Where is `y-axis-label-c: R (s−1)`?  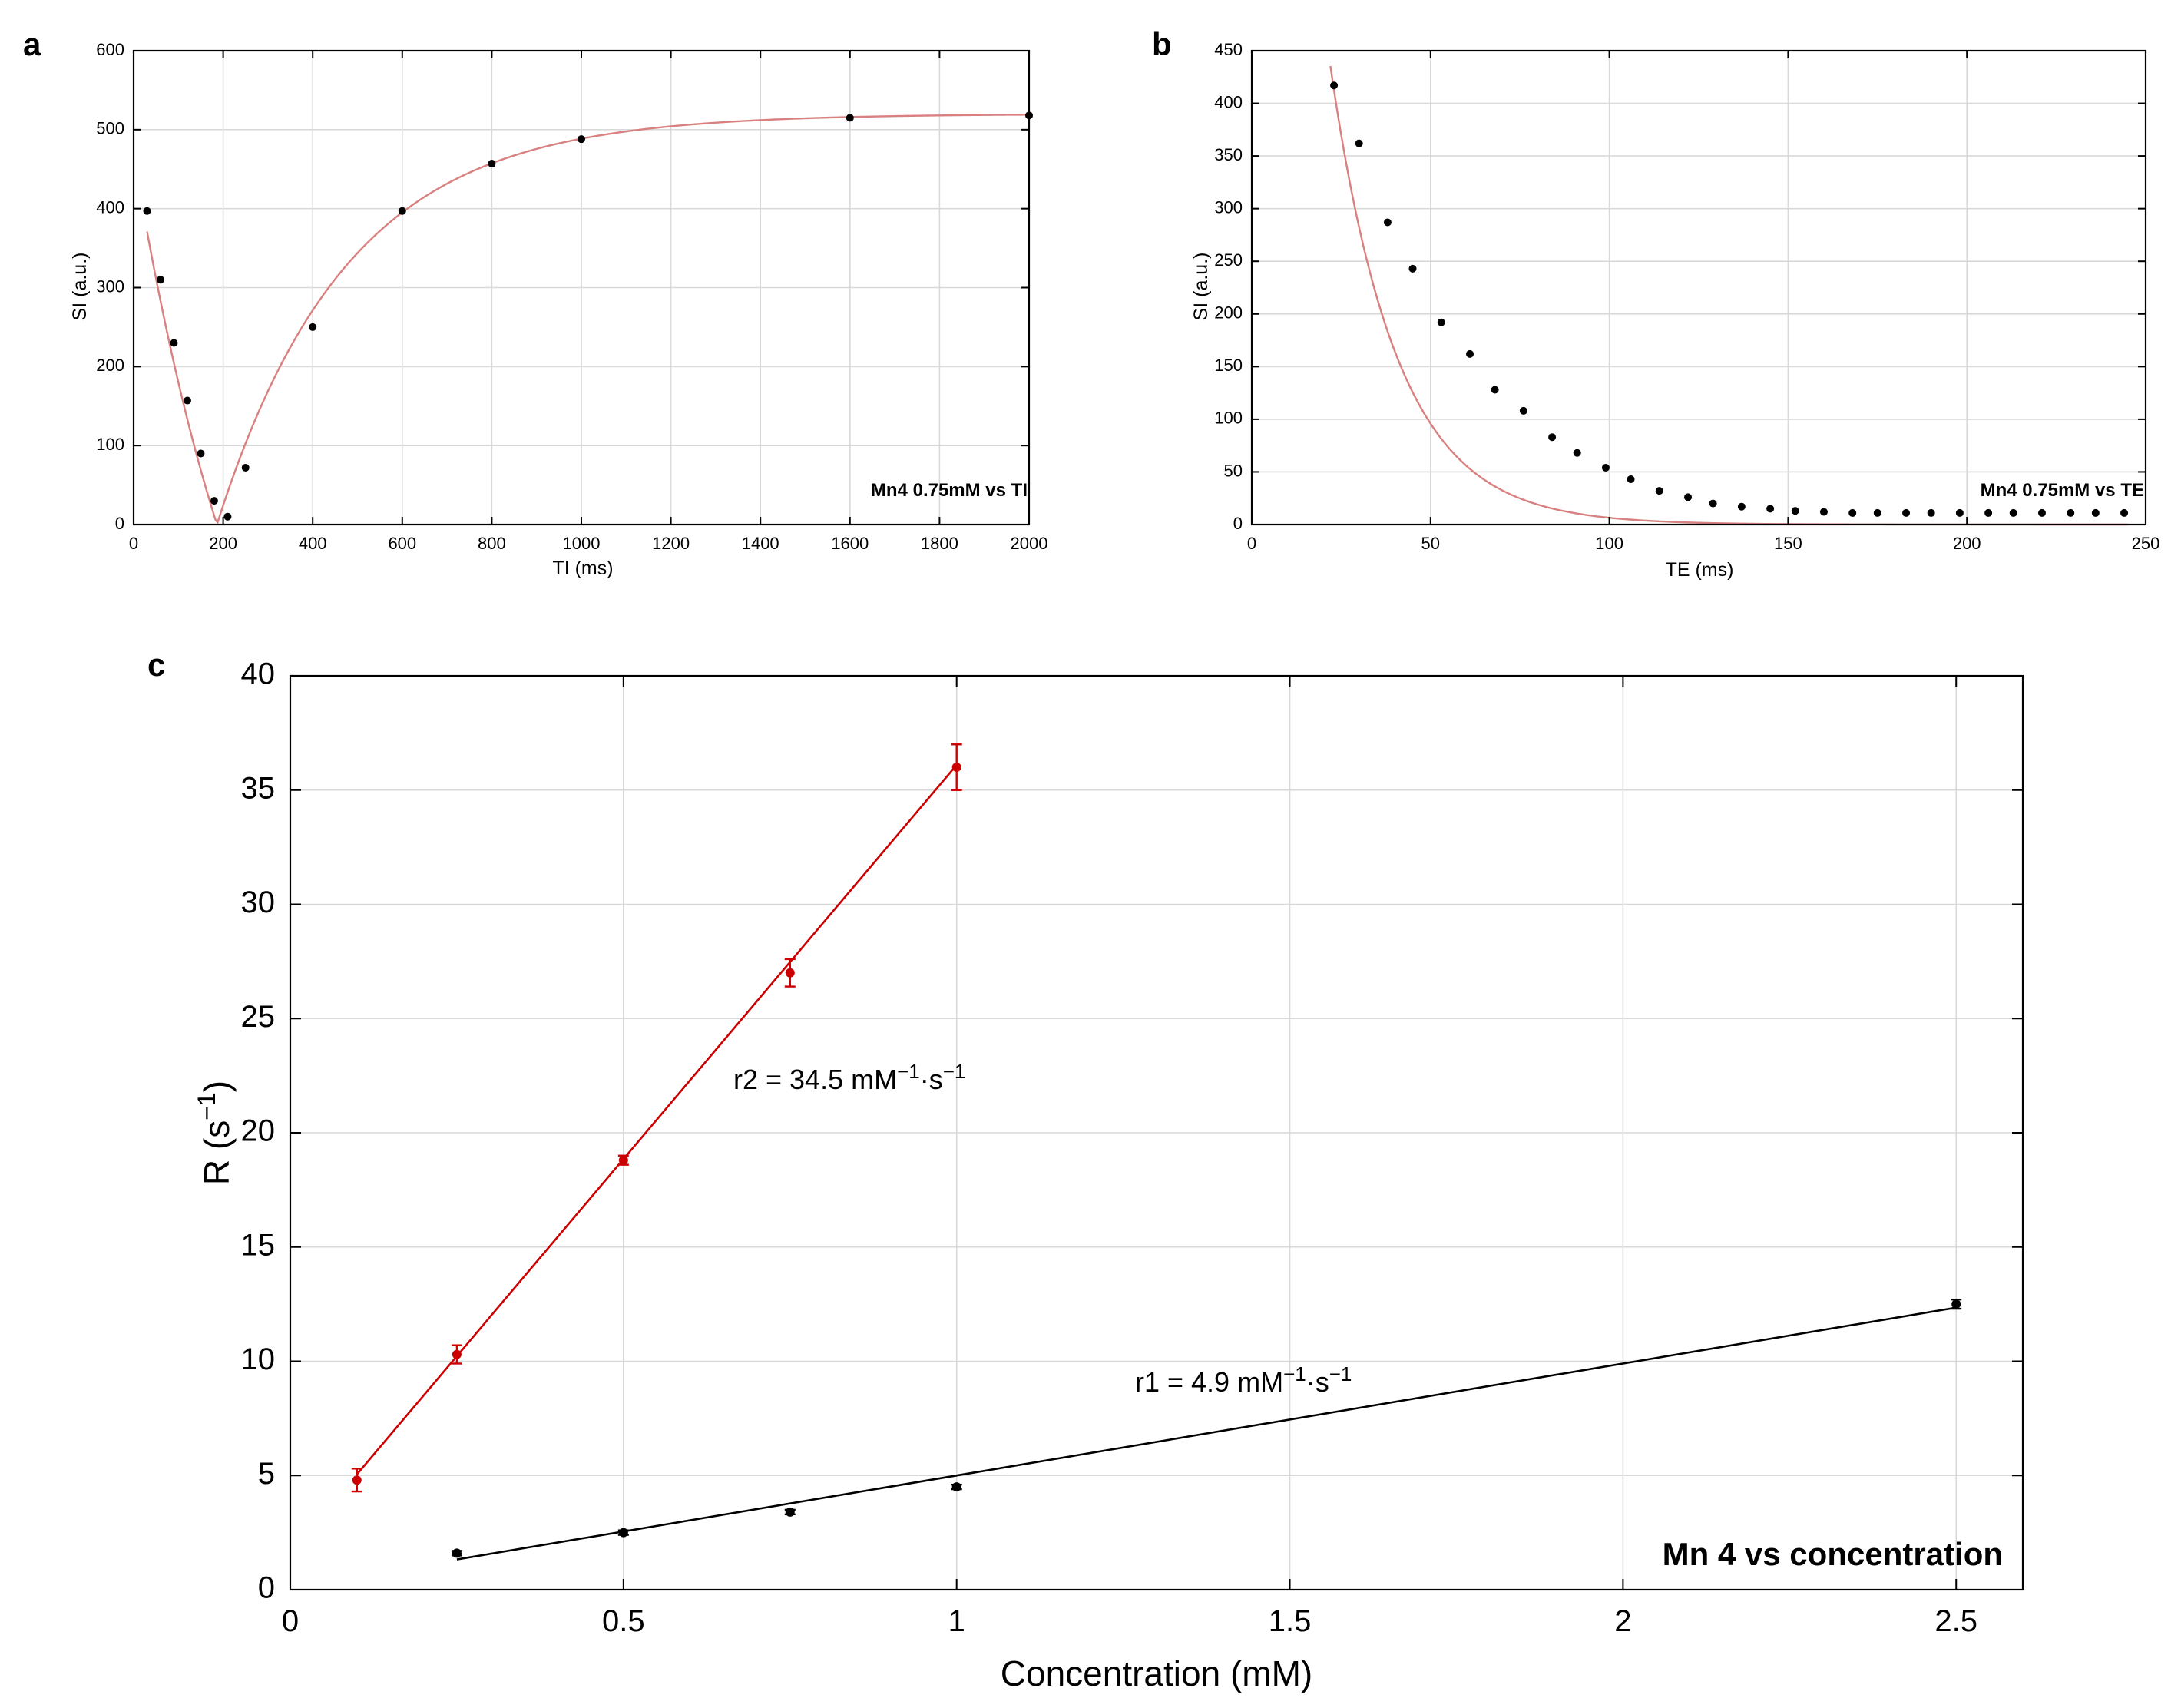
y-axis-label-c: R (s−1) is located at coordinates (215, 1133).